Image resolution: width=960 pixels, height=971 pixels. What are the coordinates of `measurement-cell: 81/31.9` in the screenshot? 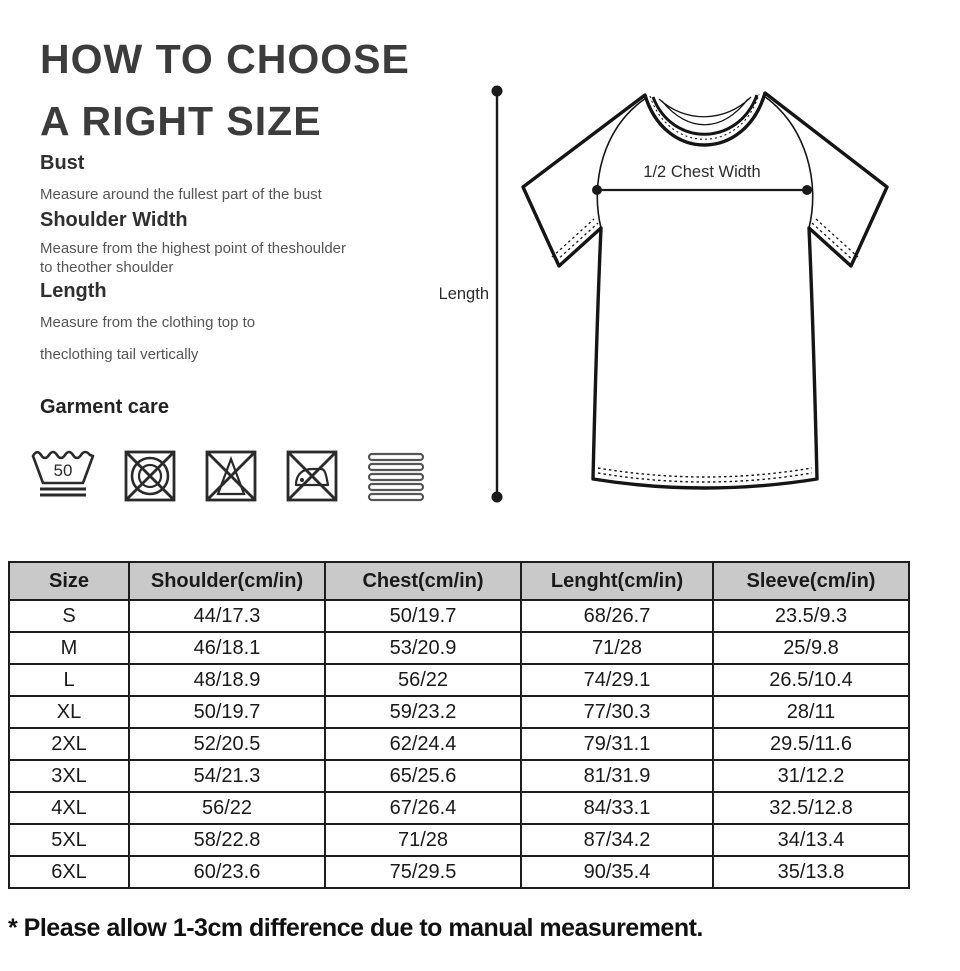 It's located at (617, 776).